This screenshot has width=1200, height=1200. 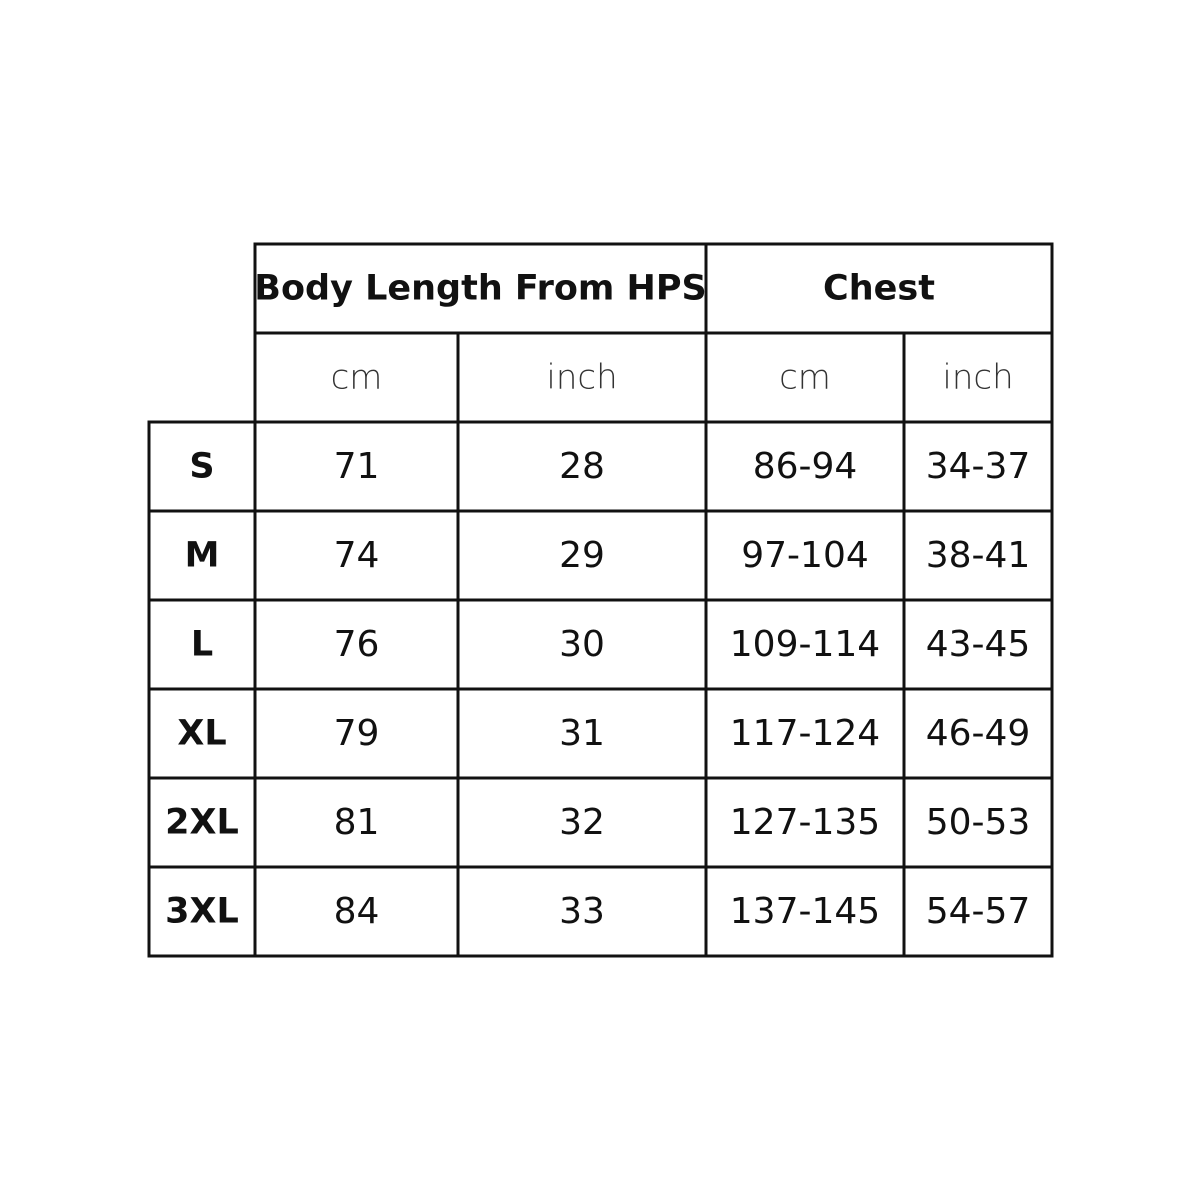 What do you see at coordinates (582, 466) in the screenshot?
I see `measurement: 28` at bounding box center [582, 466].